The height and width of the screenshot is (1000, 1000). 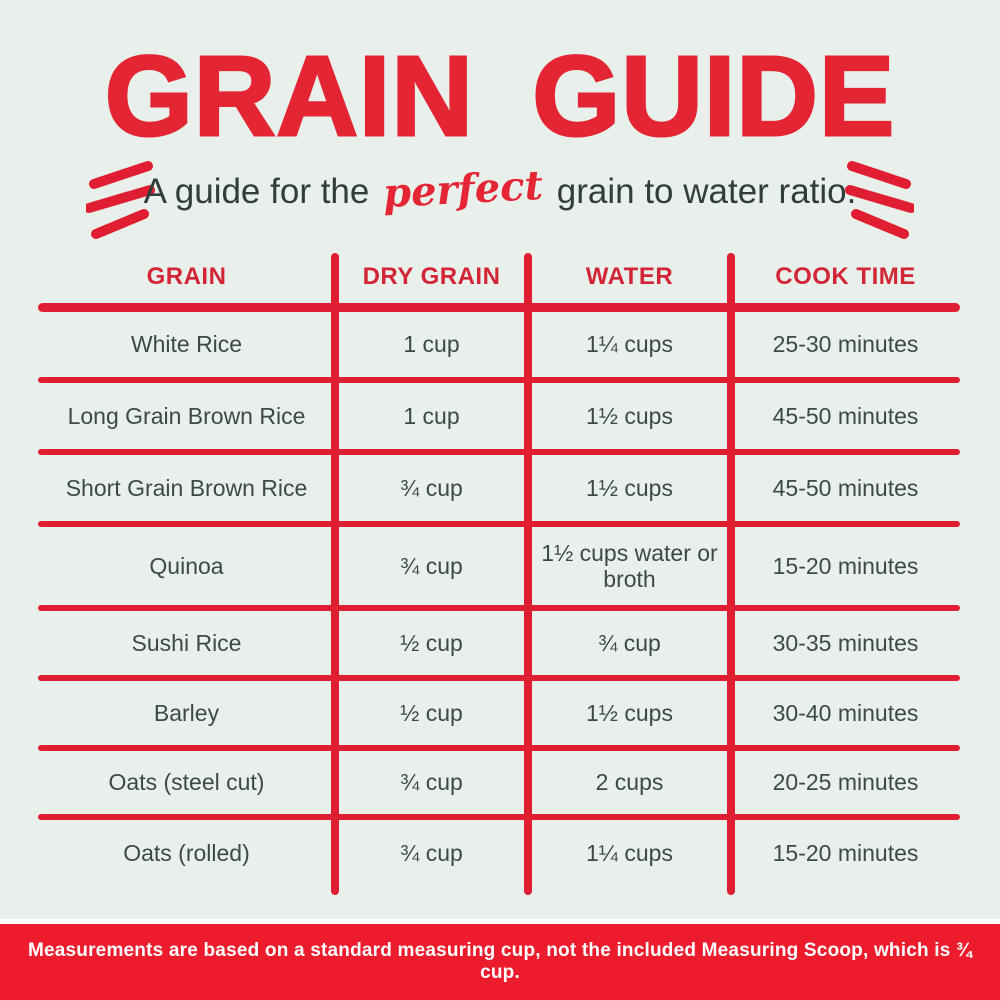 What do you see at coordinates (629, 642) in the screenshot?
I see `cell-water: ¾ cup` at bounding box center [629, 642].